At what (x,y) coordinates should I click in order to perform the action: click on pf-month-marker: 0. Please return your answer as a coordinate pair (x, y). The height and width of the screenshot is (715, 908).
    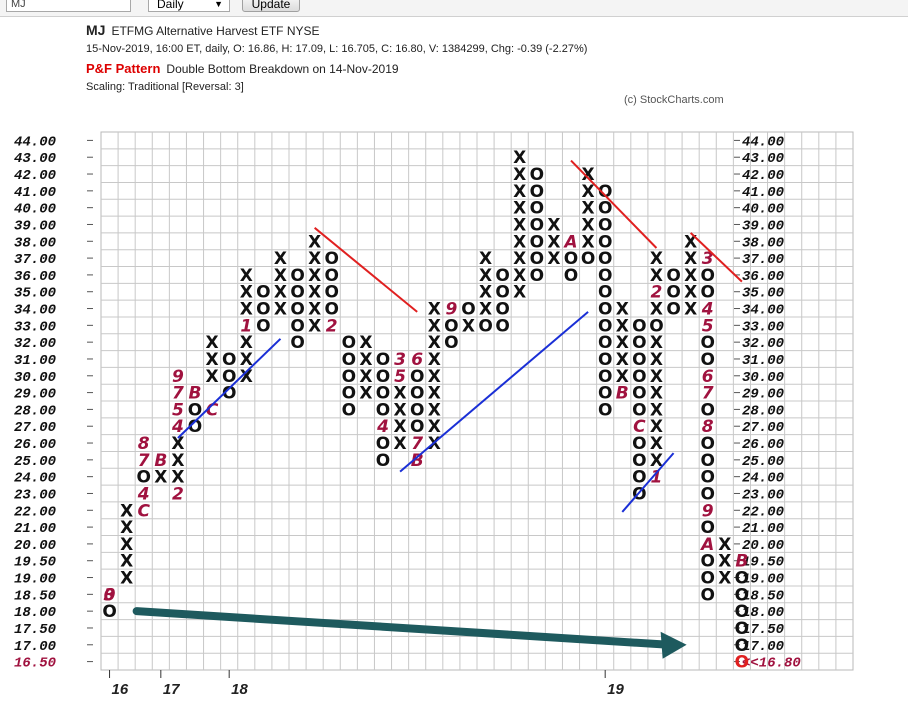
    Looking at the image, I should click on (110, 595).